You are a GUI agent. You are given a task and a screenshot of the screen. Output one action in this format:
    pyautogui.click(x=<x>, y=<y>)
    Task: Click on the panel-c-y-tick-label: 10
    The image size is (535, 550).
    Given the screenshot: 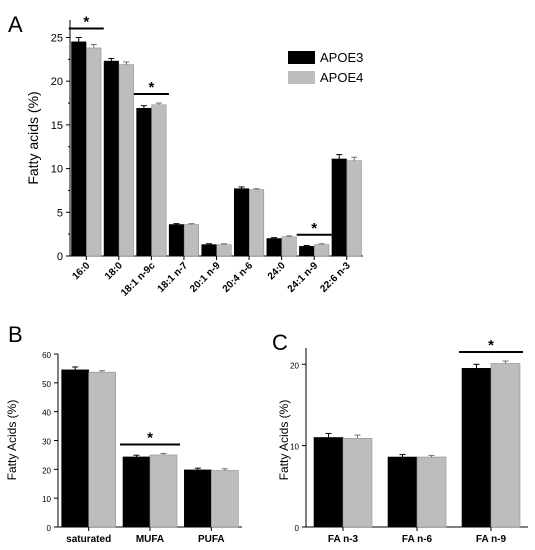 What is the action you would take?
    pyautogui.click(x=294, y=447)
    